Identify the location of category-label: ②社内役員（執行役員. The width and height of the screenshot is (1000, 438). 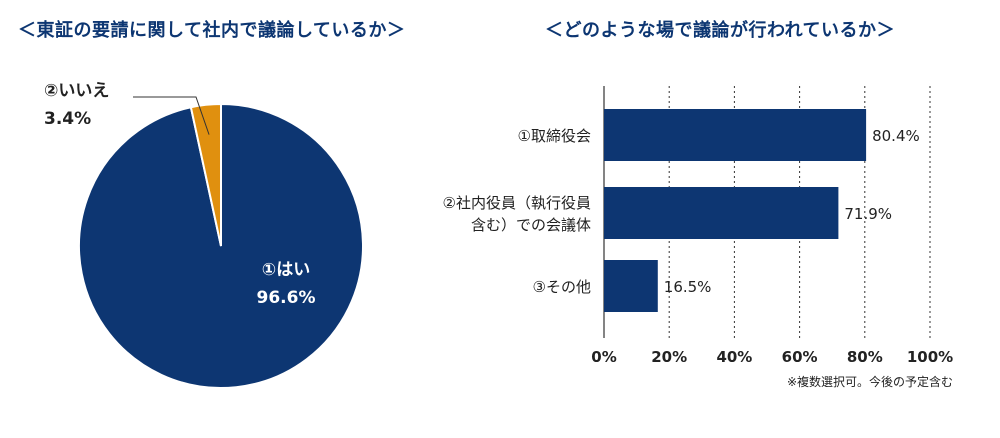
(517, 203).